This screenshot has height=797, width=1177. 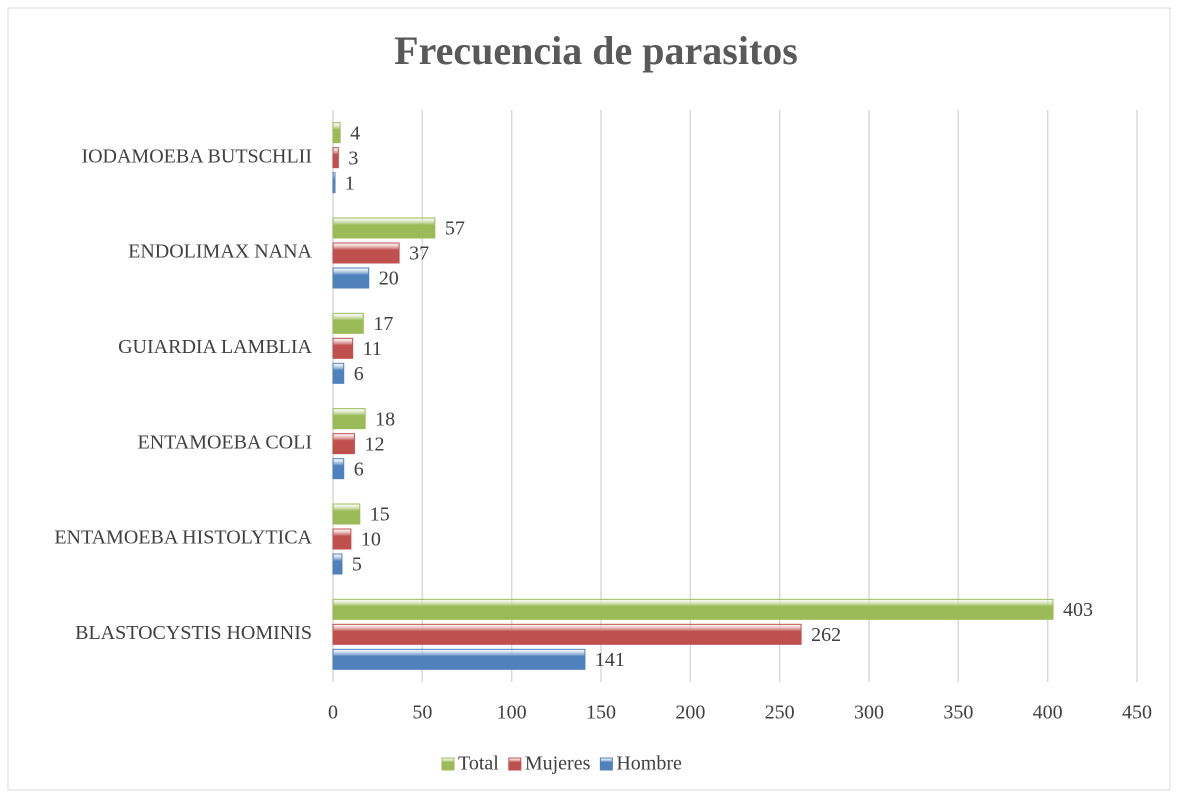 What do you see at coordinates (374, 444) in the screenshot?
I see `value-label: 12` at bounding box center [374, 444].